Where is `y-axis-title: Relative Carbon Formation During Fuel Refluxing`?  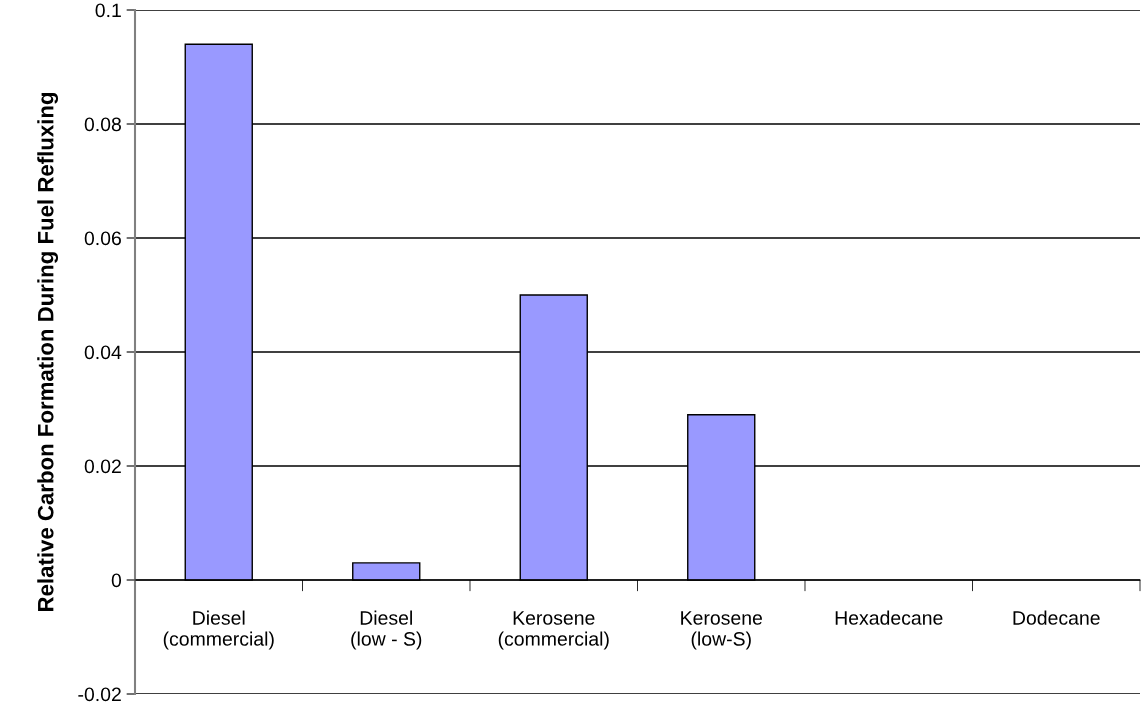 y-axis-title: Relative Carbon Formation During Fuel Refluxing is located at coordinates (48, 352).